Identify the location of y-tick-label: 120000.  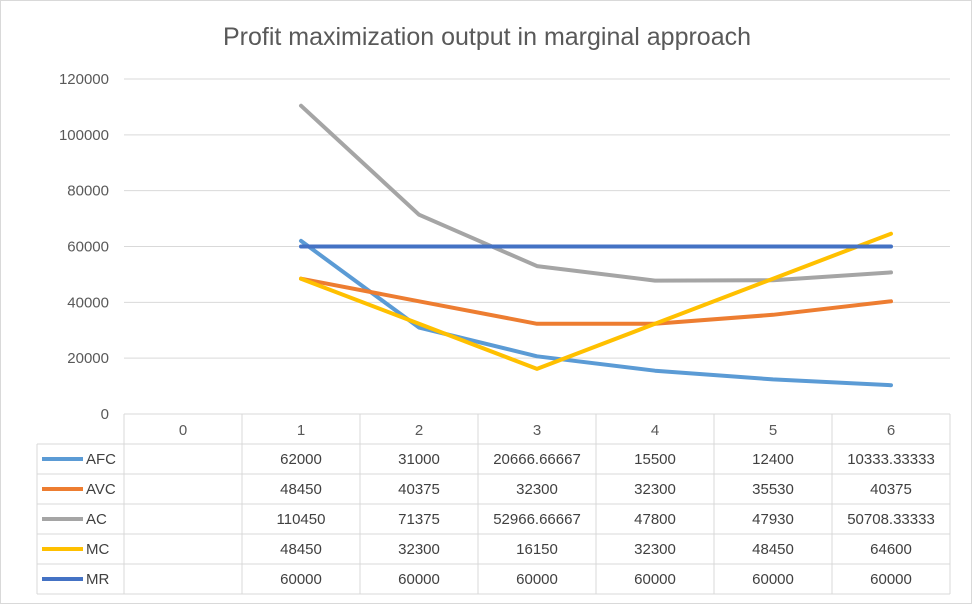
(84, 79).